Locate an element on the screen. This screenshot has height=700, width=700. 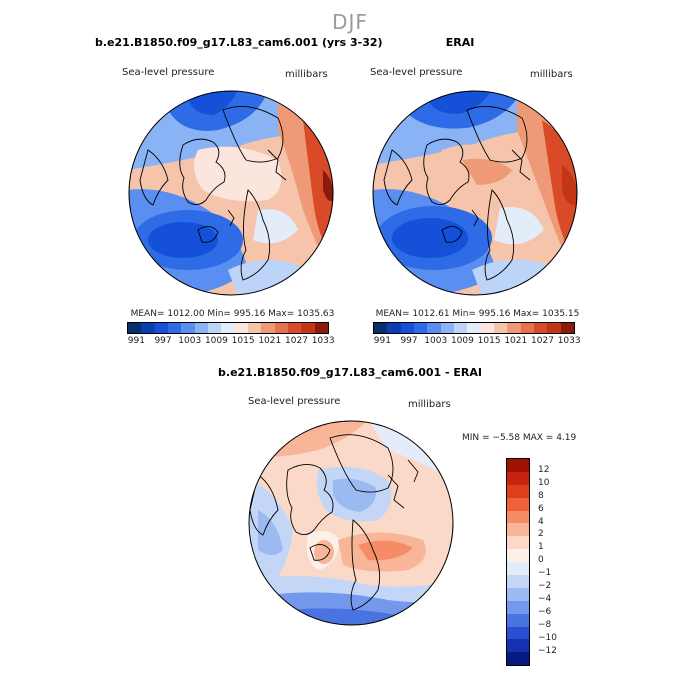
panel1-colorbar-ticks: 991 997 1003 1009 1015 1021 1027 1033 is located at coordinates (230, 341).